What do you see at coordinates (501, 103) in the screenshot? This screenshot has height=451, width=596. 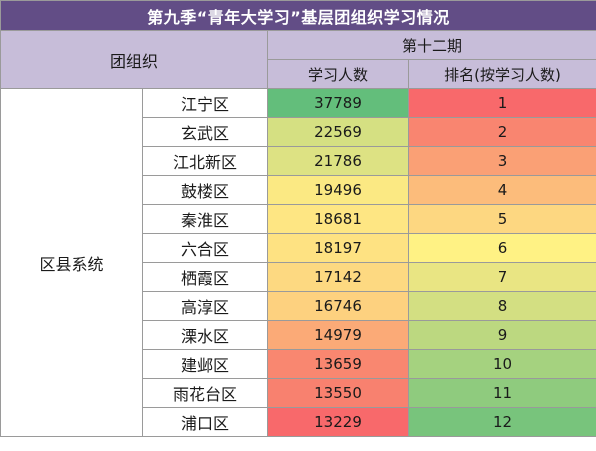 I see `rank-cell: 1` at bounding box center [501, 103].